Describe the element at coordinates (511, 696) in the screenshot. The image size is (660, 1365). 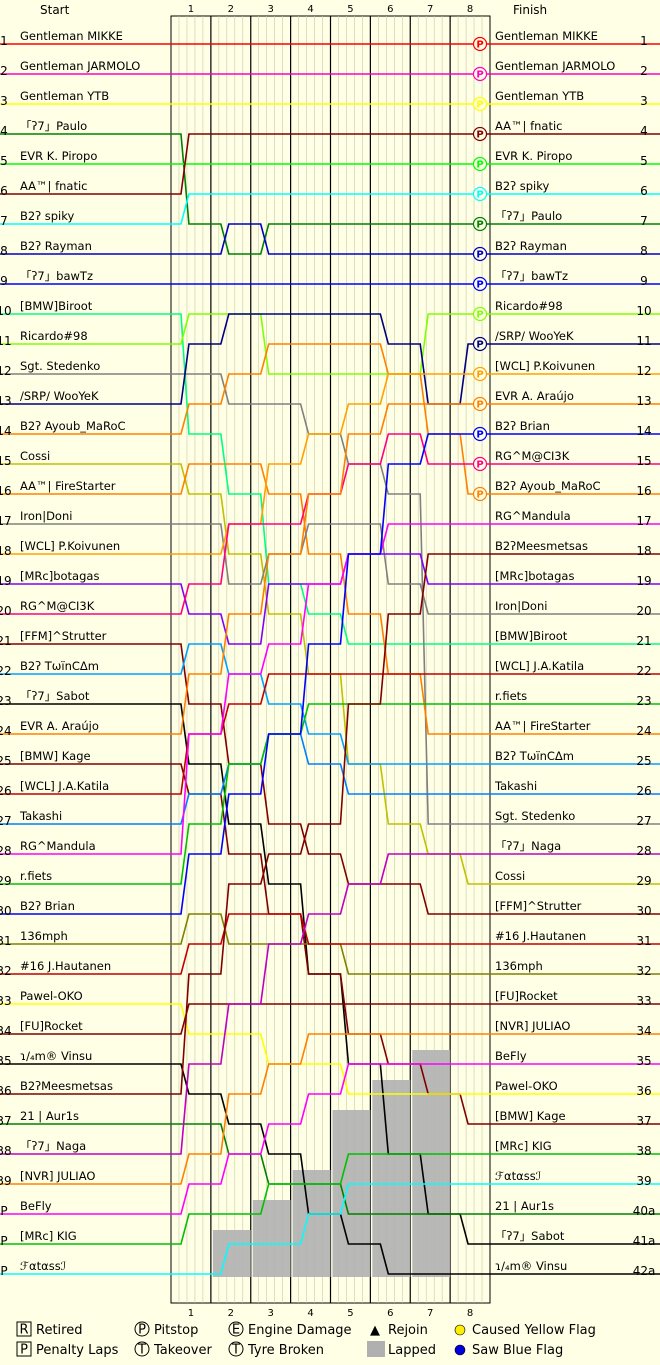
I see `finish-driver-name: r.fiets` at that location.